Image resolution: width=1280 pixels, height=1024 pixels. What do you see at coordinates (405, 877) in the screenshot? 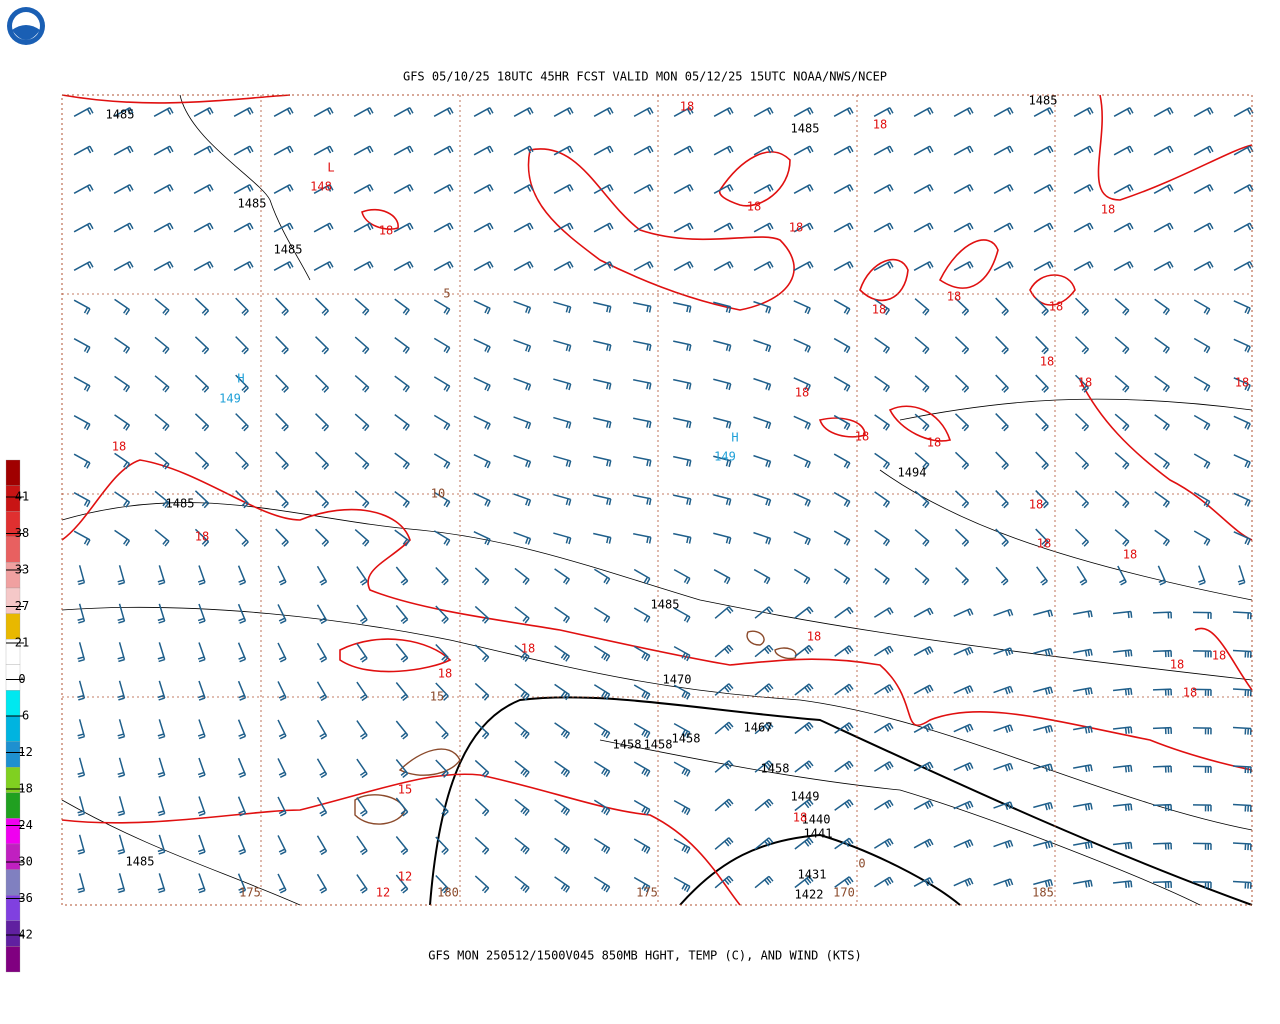
I see `temperature-label: 12` at bounding box center [405, 877].